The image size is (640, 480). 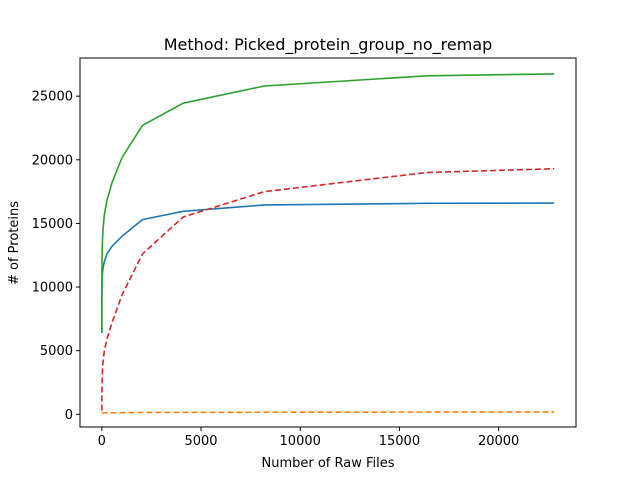 I want to click on y-axis-label: # of Proteins, so click(x=14, y=243).